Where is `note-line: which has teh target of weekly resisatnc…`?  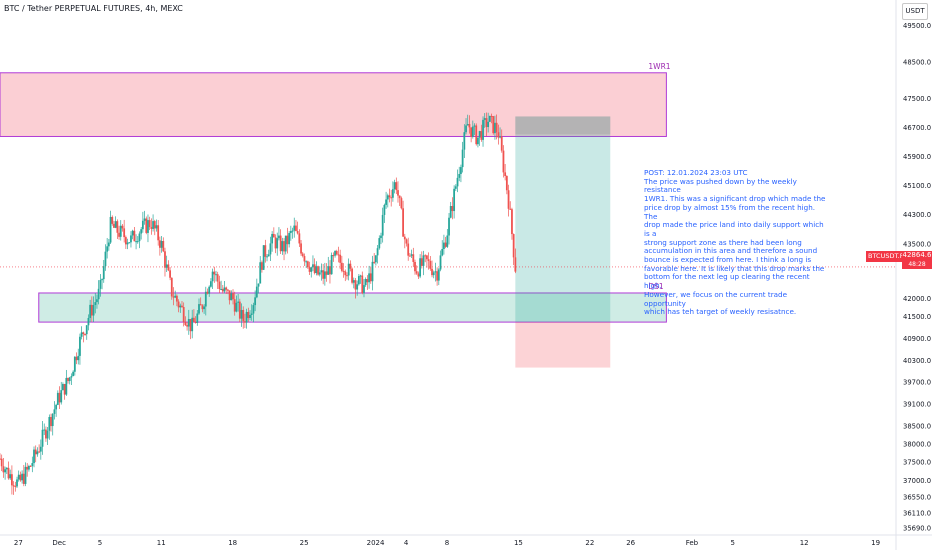 note-line: which has teh target of weekly resisatnc… is located at coordinates (720, 312).